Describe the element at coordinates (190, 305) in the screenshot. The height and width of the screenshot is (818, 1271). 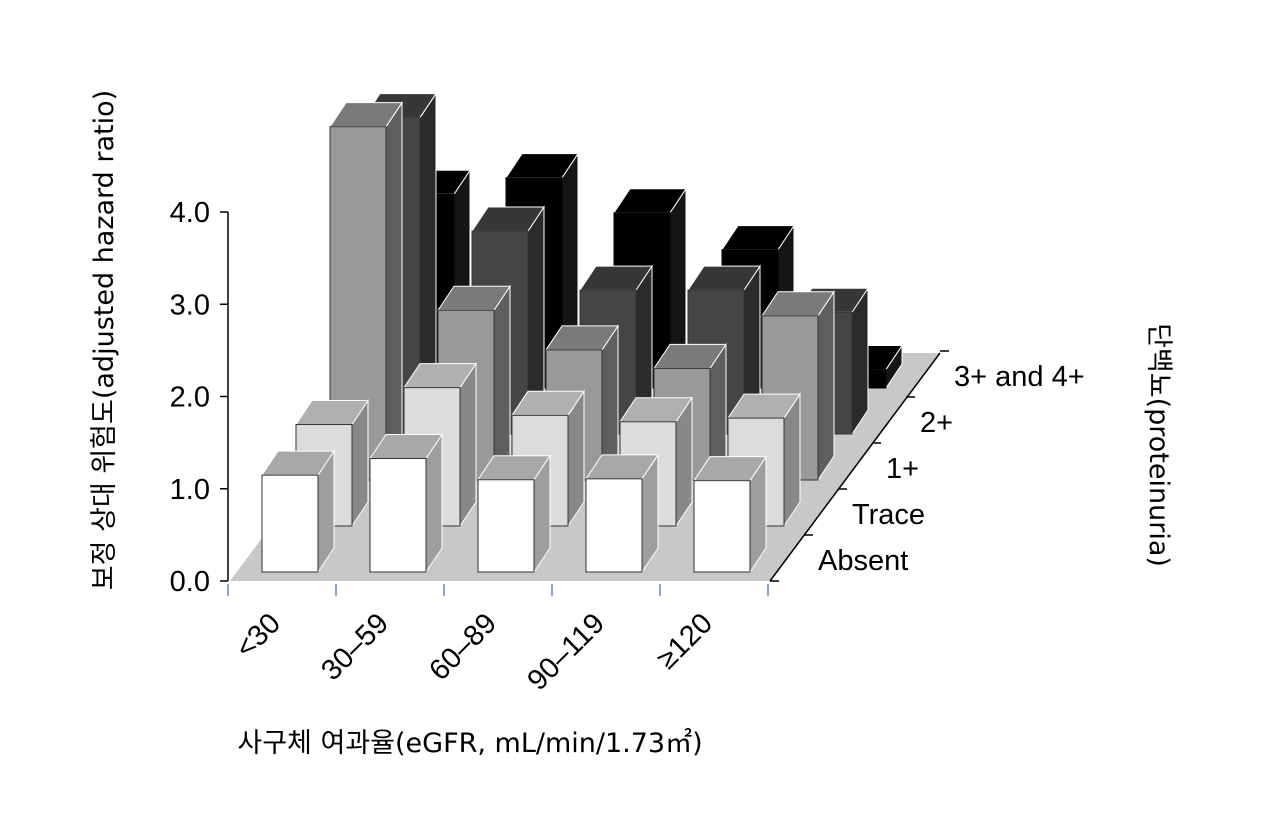
I see `y-tick-label: 3.0` at that location.